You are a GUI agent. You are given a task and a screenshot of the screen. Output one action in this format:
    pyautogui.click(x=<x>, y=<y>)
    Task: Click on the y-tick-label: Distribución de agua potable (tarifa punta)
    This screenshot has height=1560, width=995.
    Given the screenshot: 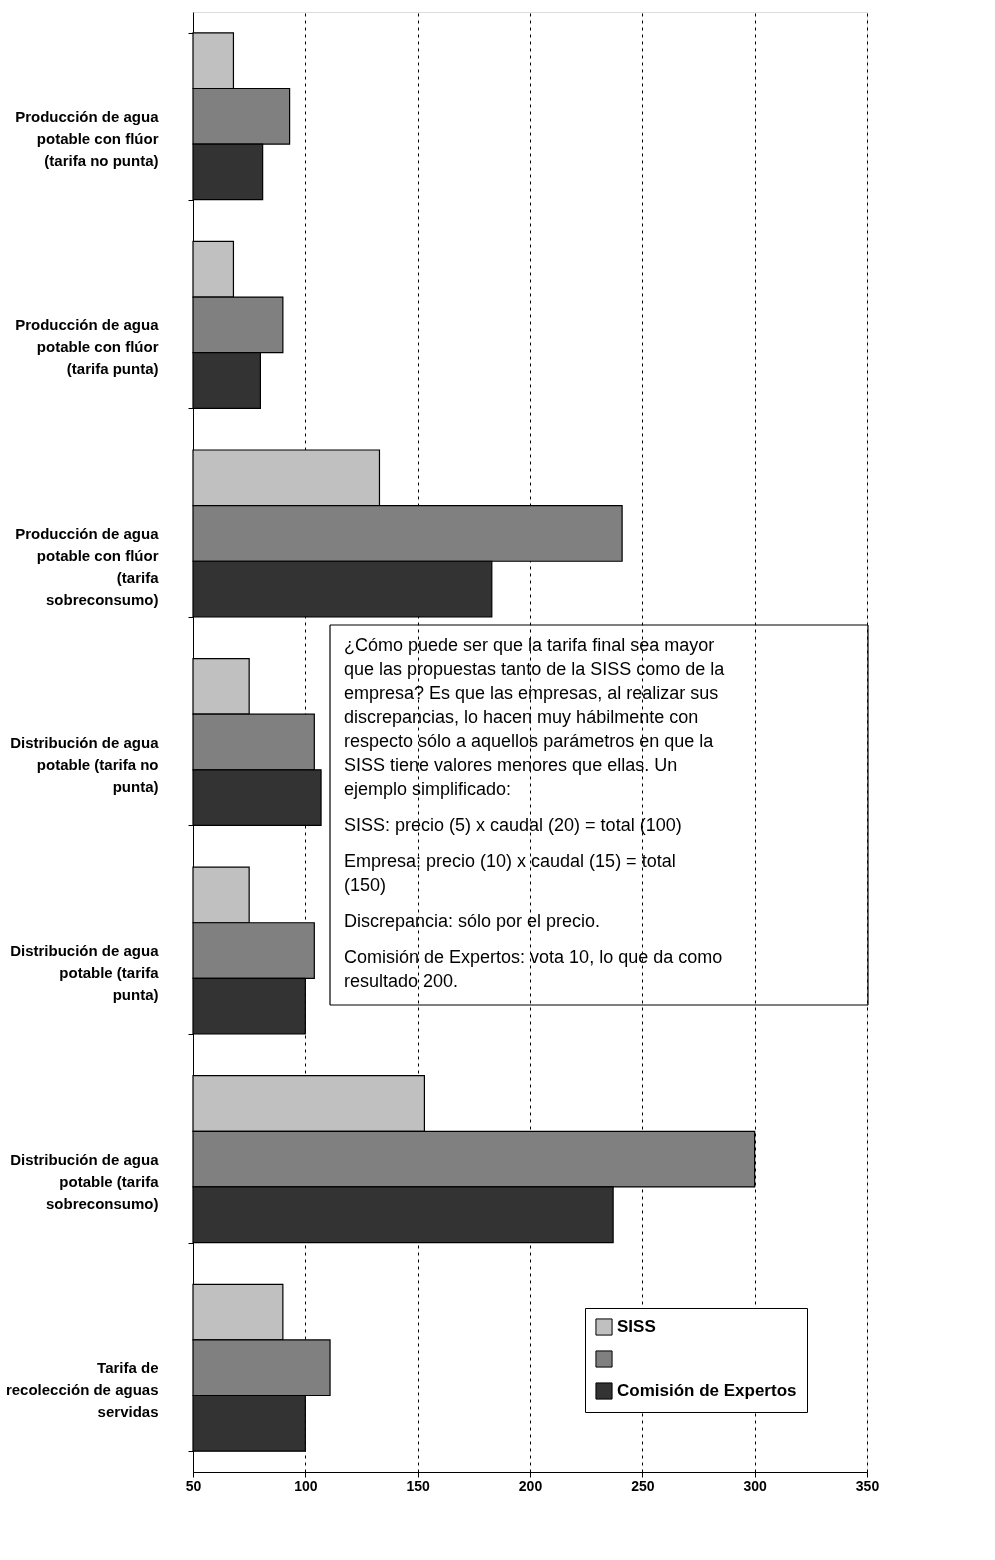 What is the action you would take?
    pyautogui.click(x=85, y=973)
    